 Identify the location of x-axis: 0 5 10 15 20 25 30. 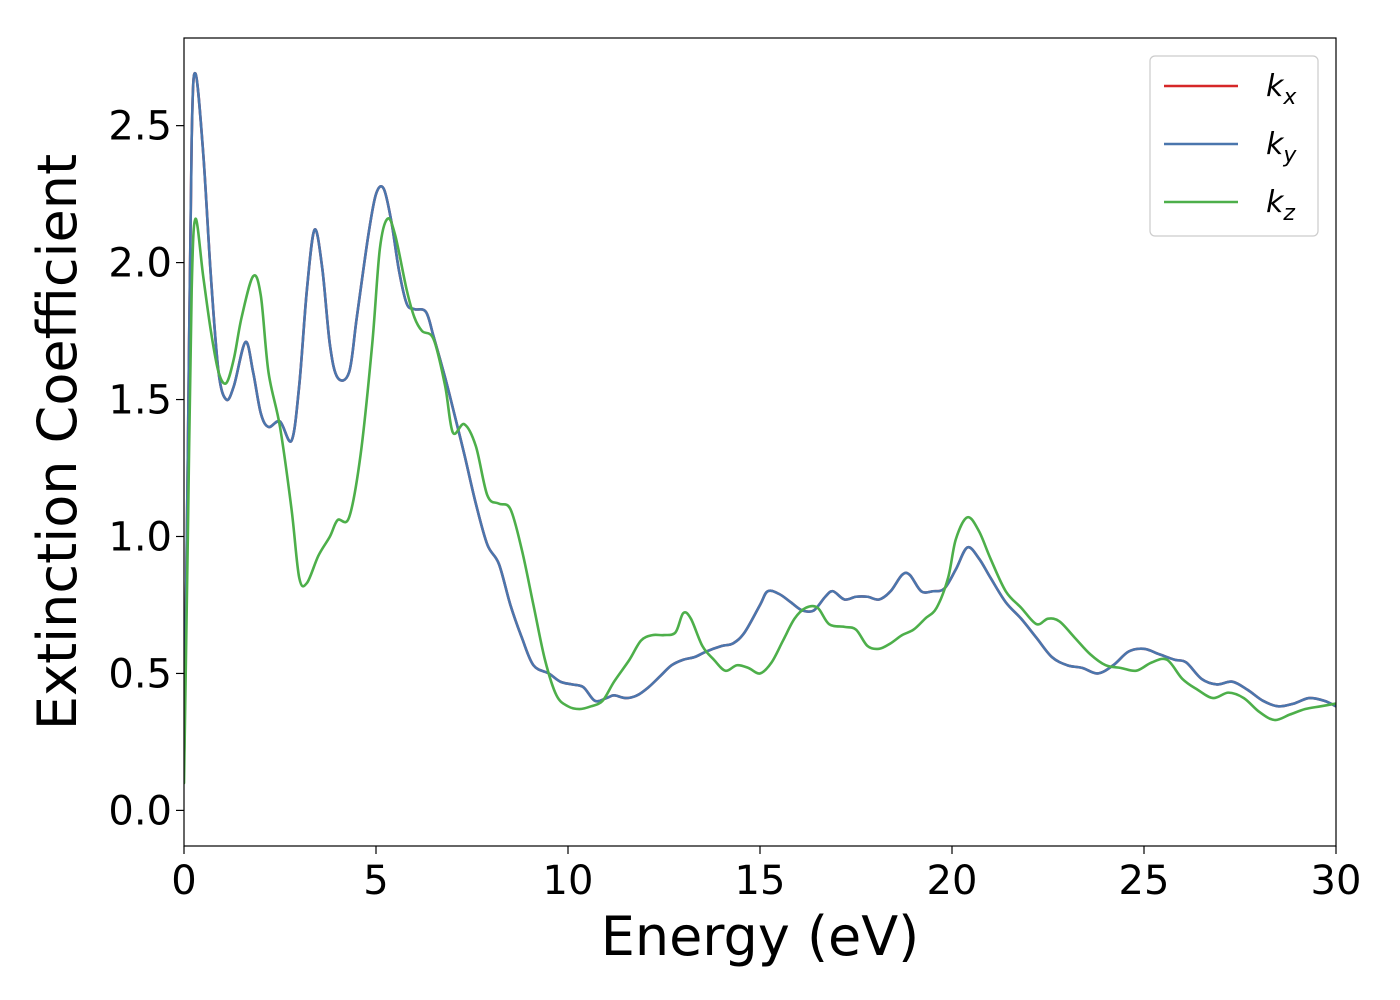
(766, 875).